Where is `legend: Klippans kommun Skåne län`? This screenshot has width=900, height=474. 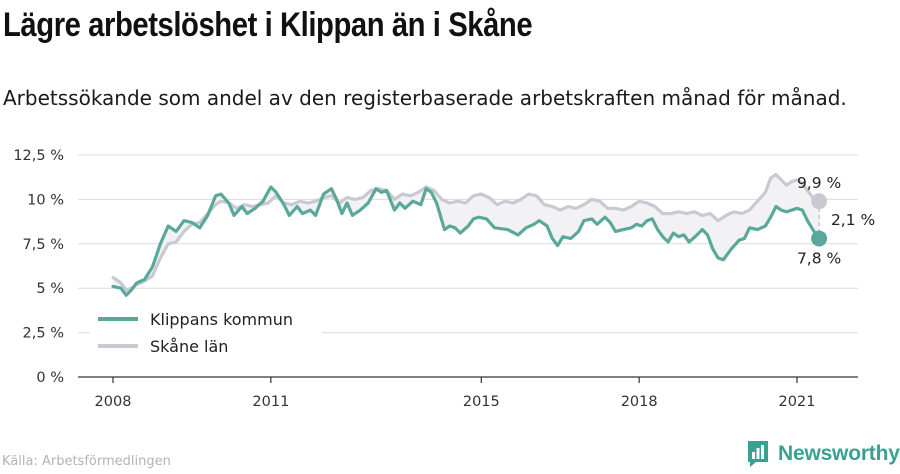 legend: Klippans kommun Skåne län is located at coordinates (206, 334).